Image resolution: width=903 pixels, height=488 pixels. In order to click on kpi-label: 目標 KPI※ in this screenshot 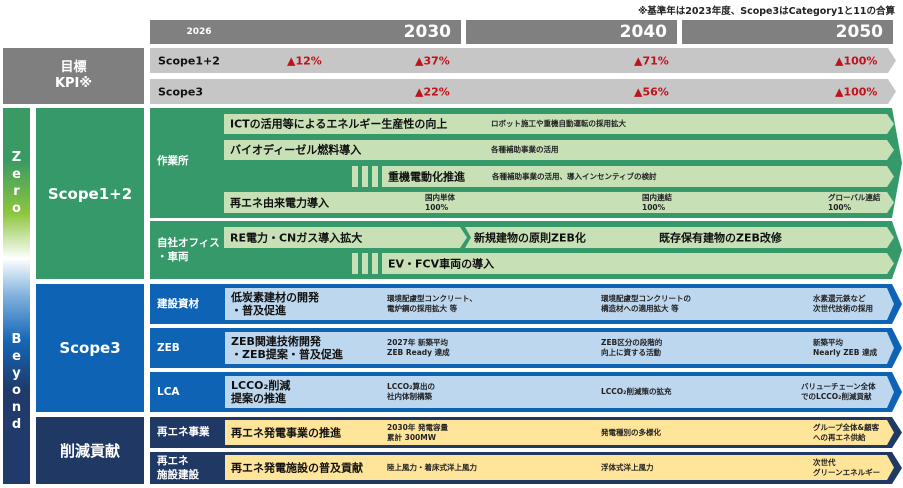, I will do `click(73, 76)`.